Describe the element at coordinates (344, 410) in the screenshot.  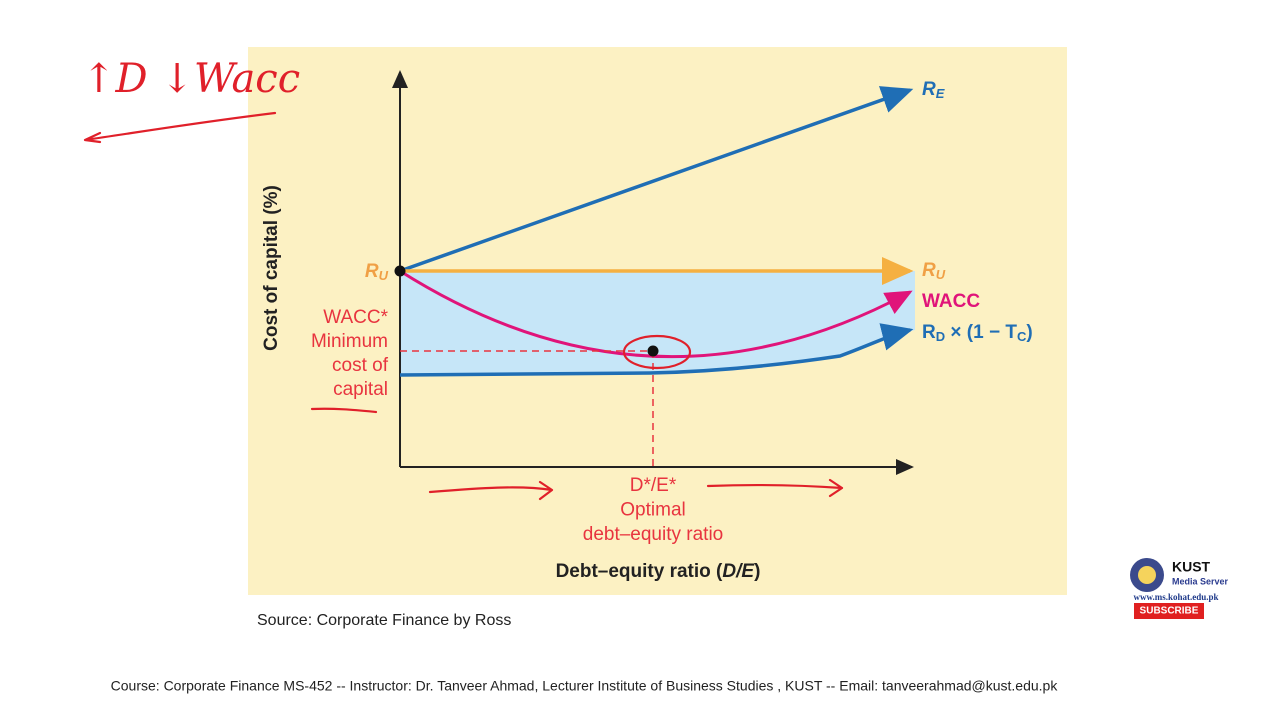
I see `hand-underline` at that location.